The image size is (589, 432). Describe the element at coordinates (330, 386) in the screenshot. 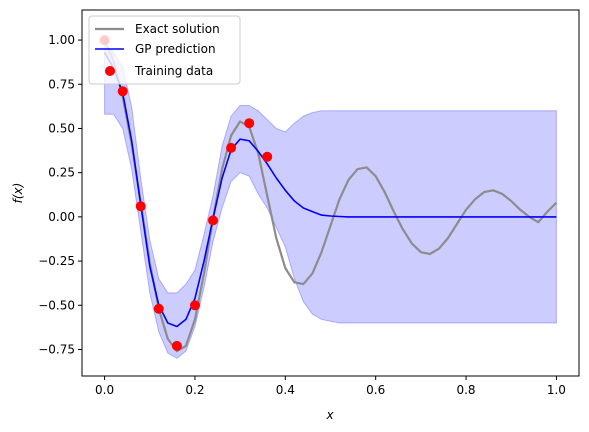

I see `x-axis-ticks: 0.0 0.2 0.4 0.6 0.8 1.0` at that location.